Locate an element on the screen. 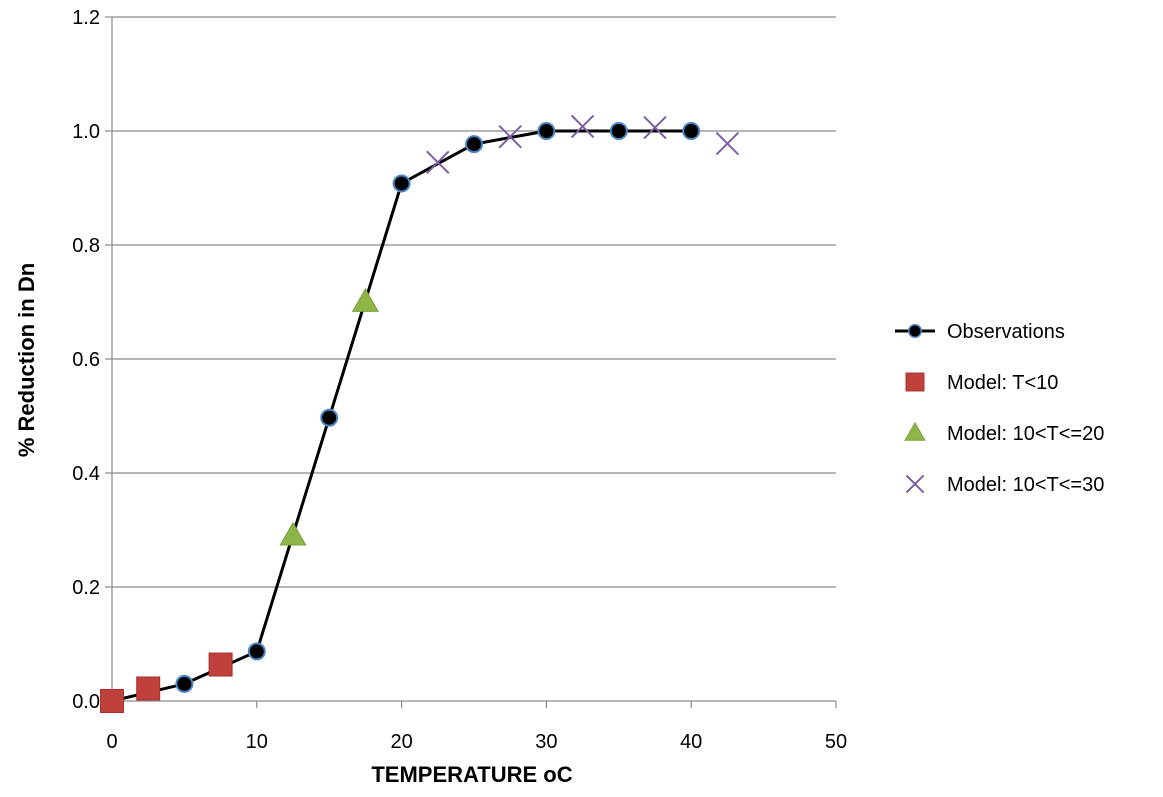 This screenshot has width=1163, height=797. x-tick-label: 50 is located at coordinates (836, 742).